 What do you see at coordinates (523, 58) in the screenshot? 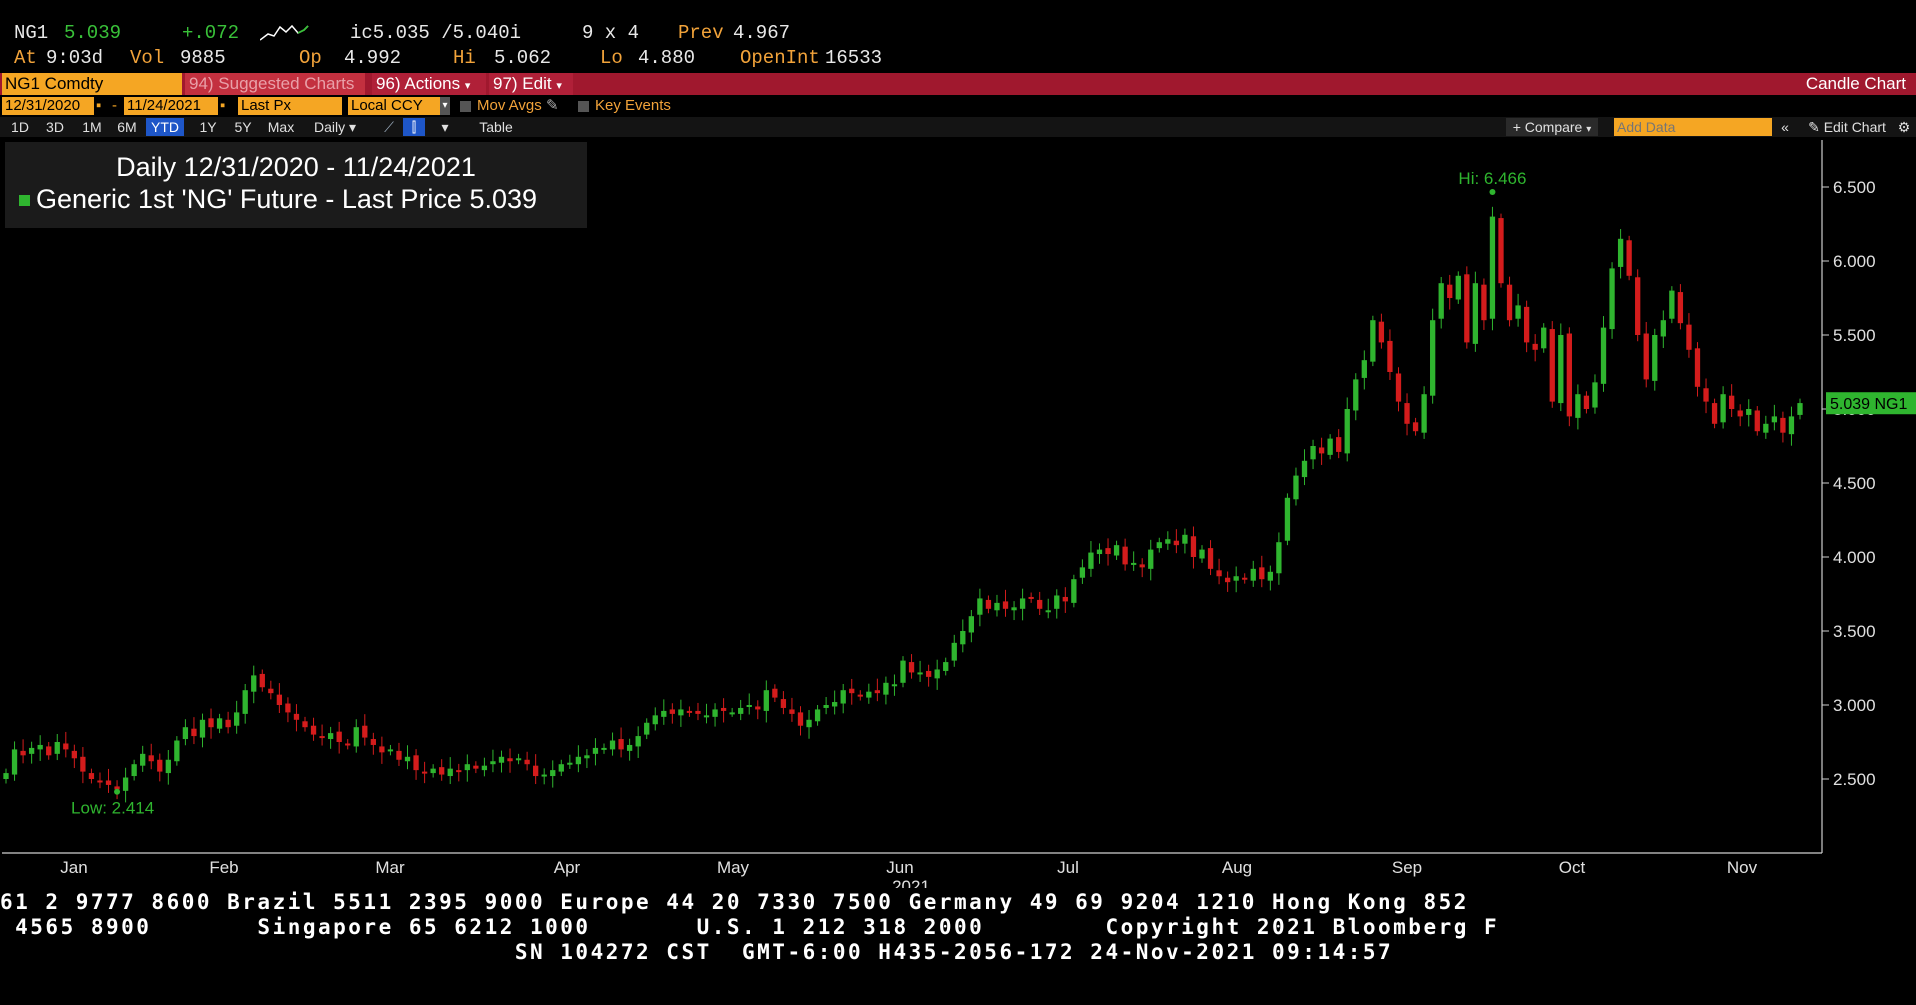
I see `quote-high: 5.062` at bounding box center [523, 58].